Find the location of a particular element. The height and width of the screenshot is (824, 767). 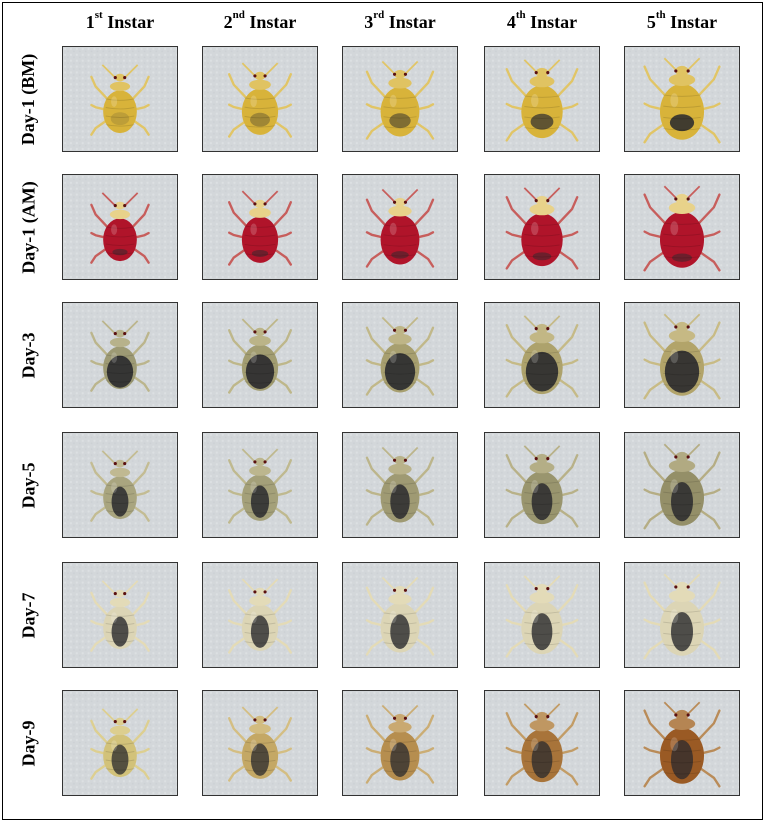

row-header-3: Day-3 is located at coordinates (29, 355).